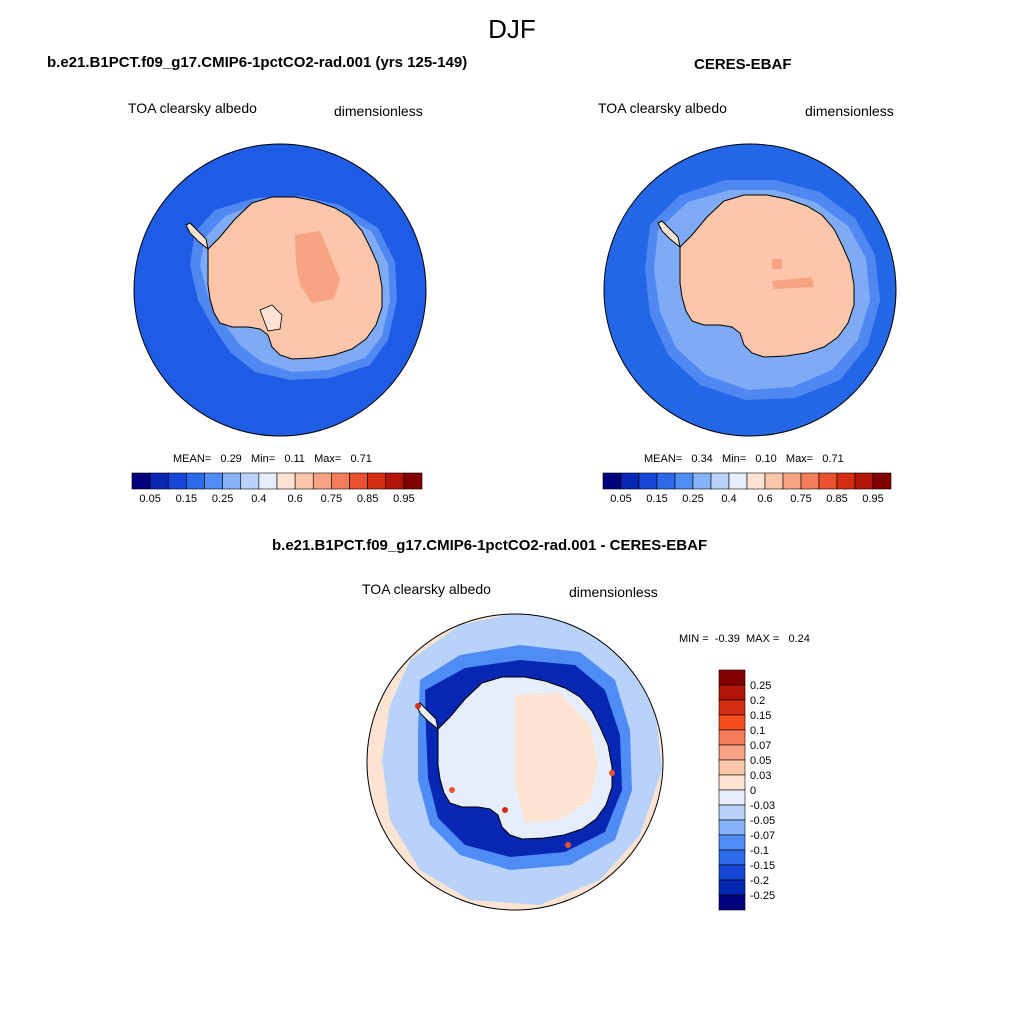  What do you see at coordinates (762, 639) in the screenshot?
I see `max-label: MAX =` at bounding box center [762, 639].